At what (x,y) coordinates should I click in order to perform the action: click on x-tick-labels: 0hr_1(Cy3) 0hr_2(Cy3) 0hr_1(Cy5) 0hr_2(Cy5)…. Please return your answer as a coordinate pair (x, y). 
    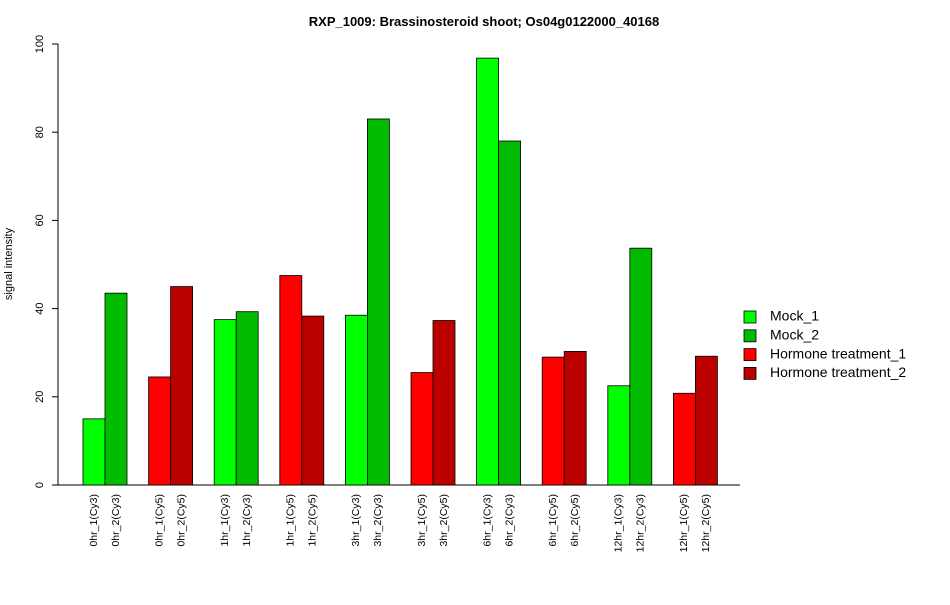
    Looking at the image, I should click on (400, 523).